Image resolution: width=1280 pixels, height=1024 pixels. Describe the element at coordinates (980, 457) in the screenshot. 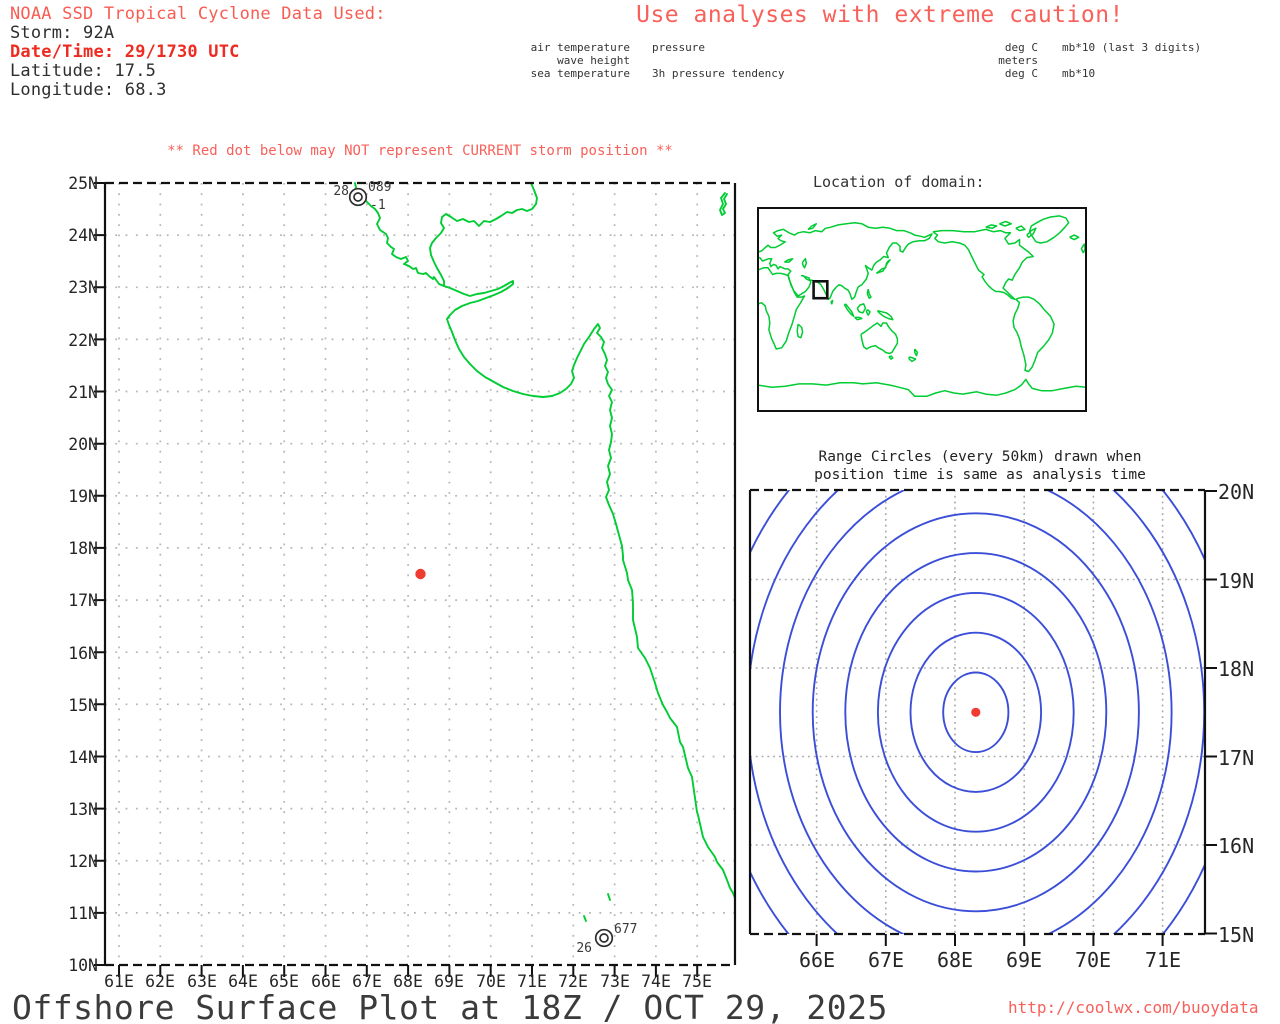

I see `range-plot-title-line1: Range Circles (every 50km) drawn when` at that location.